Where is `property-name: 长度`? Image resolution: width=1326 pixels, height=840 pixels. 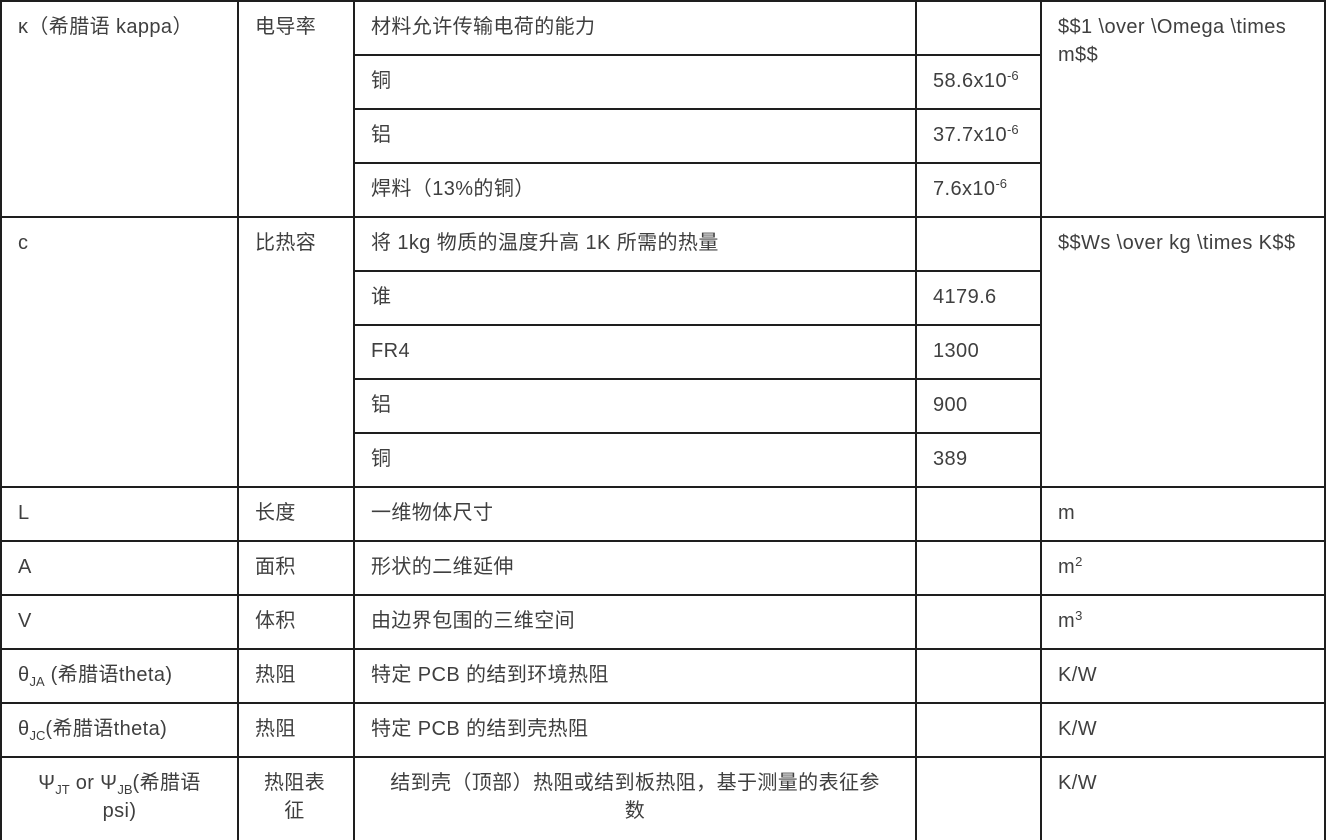
property-name: 长度 is located at coordinates (296, 514).